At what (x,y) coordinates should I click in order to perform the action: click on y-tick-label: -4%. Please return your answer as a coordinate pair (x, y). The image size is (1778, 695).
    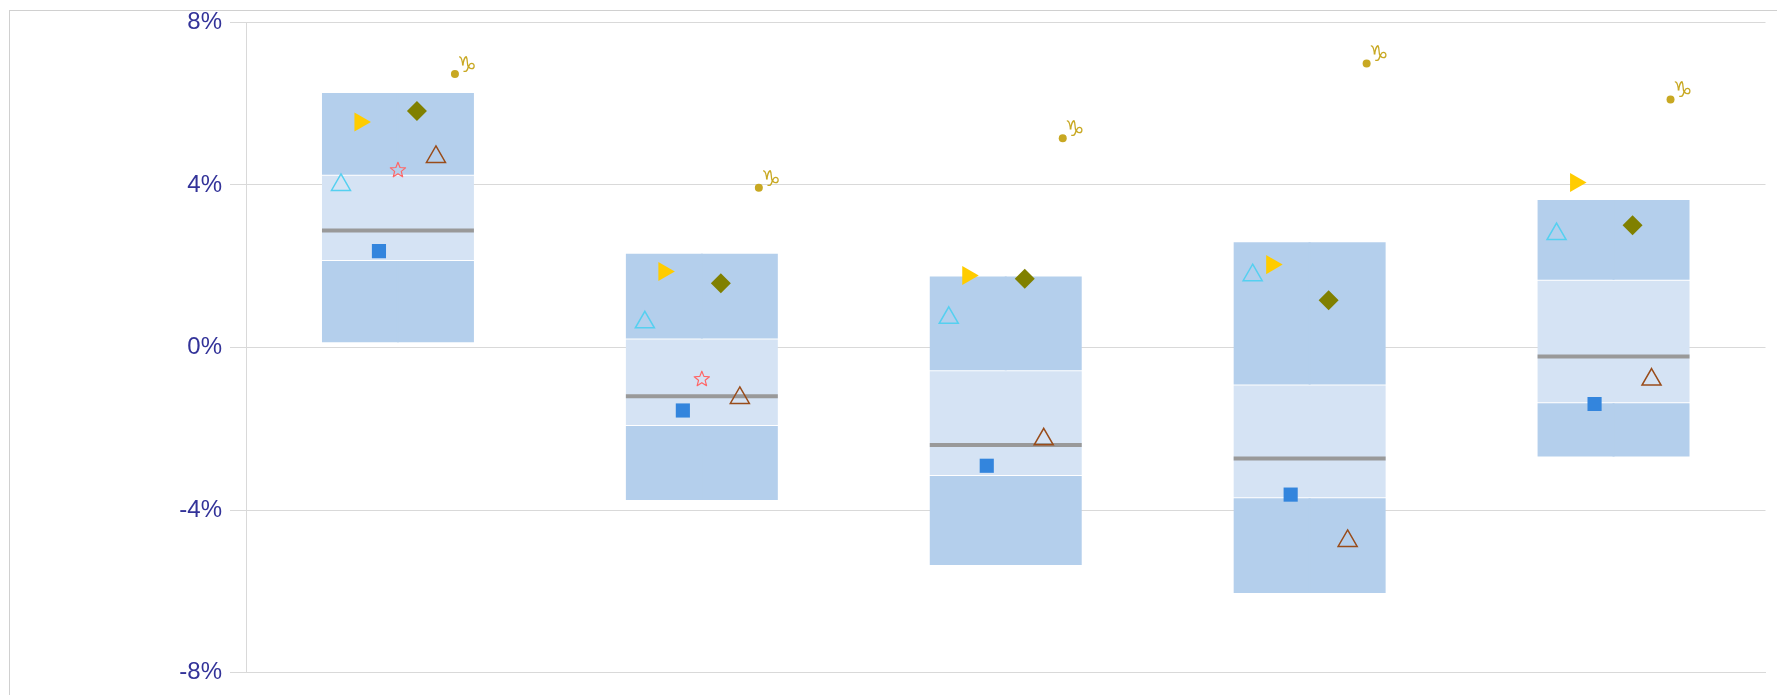
    Looking at the image, I should click on (200, 508).